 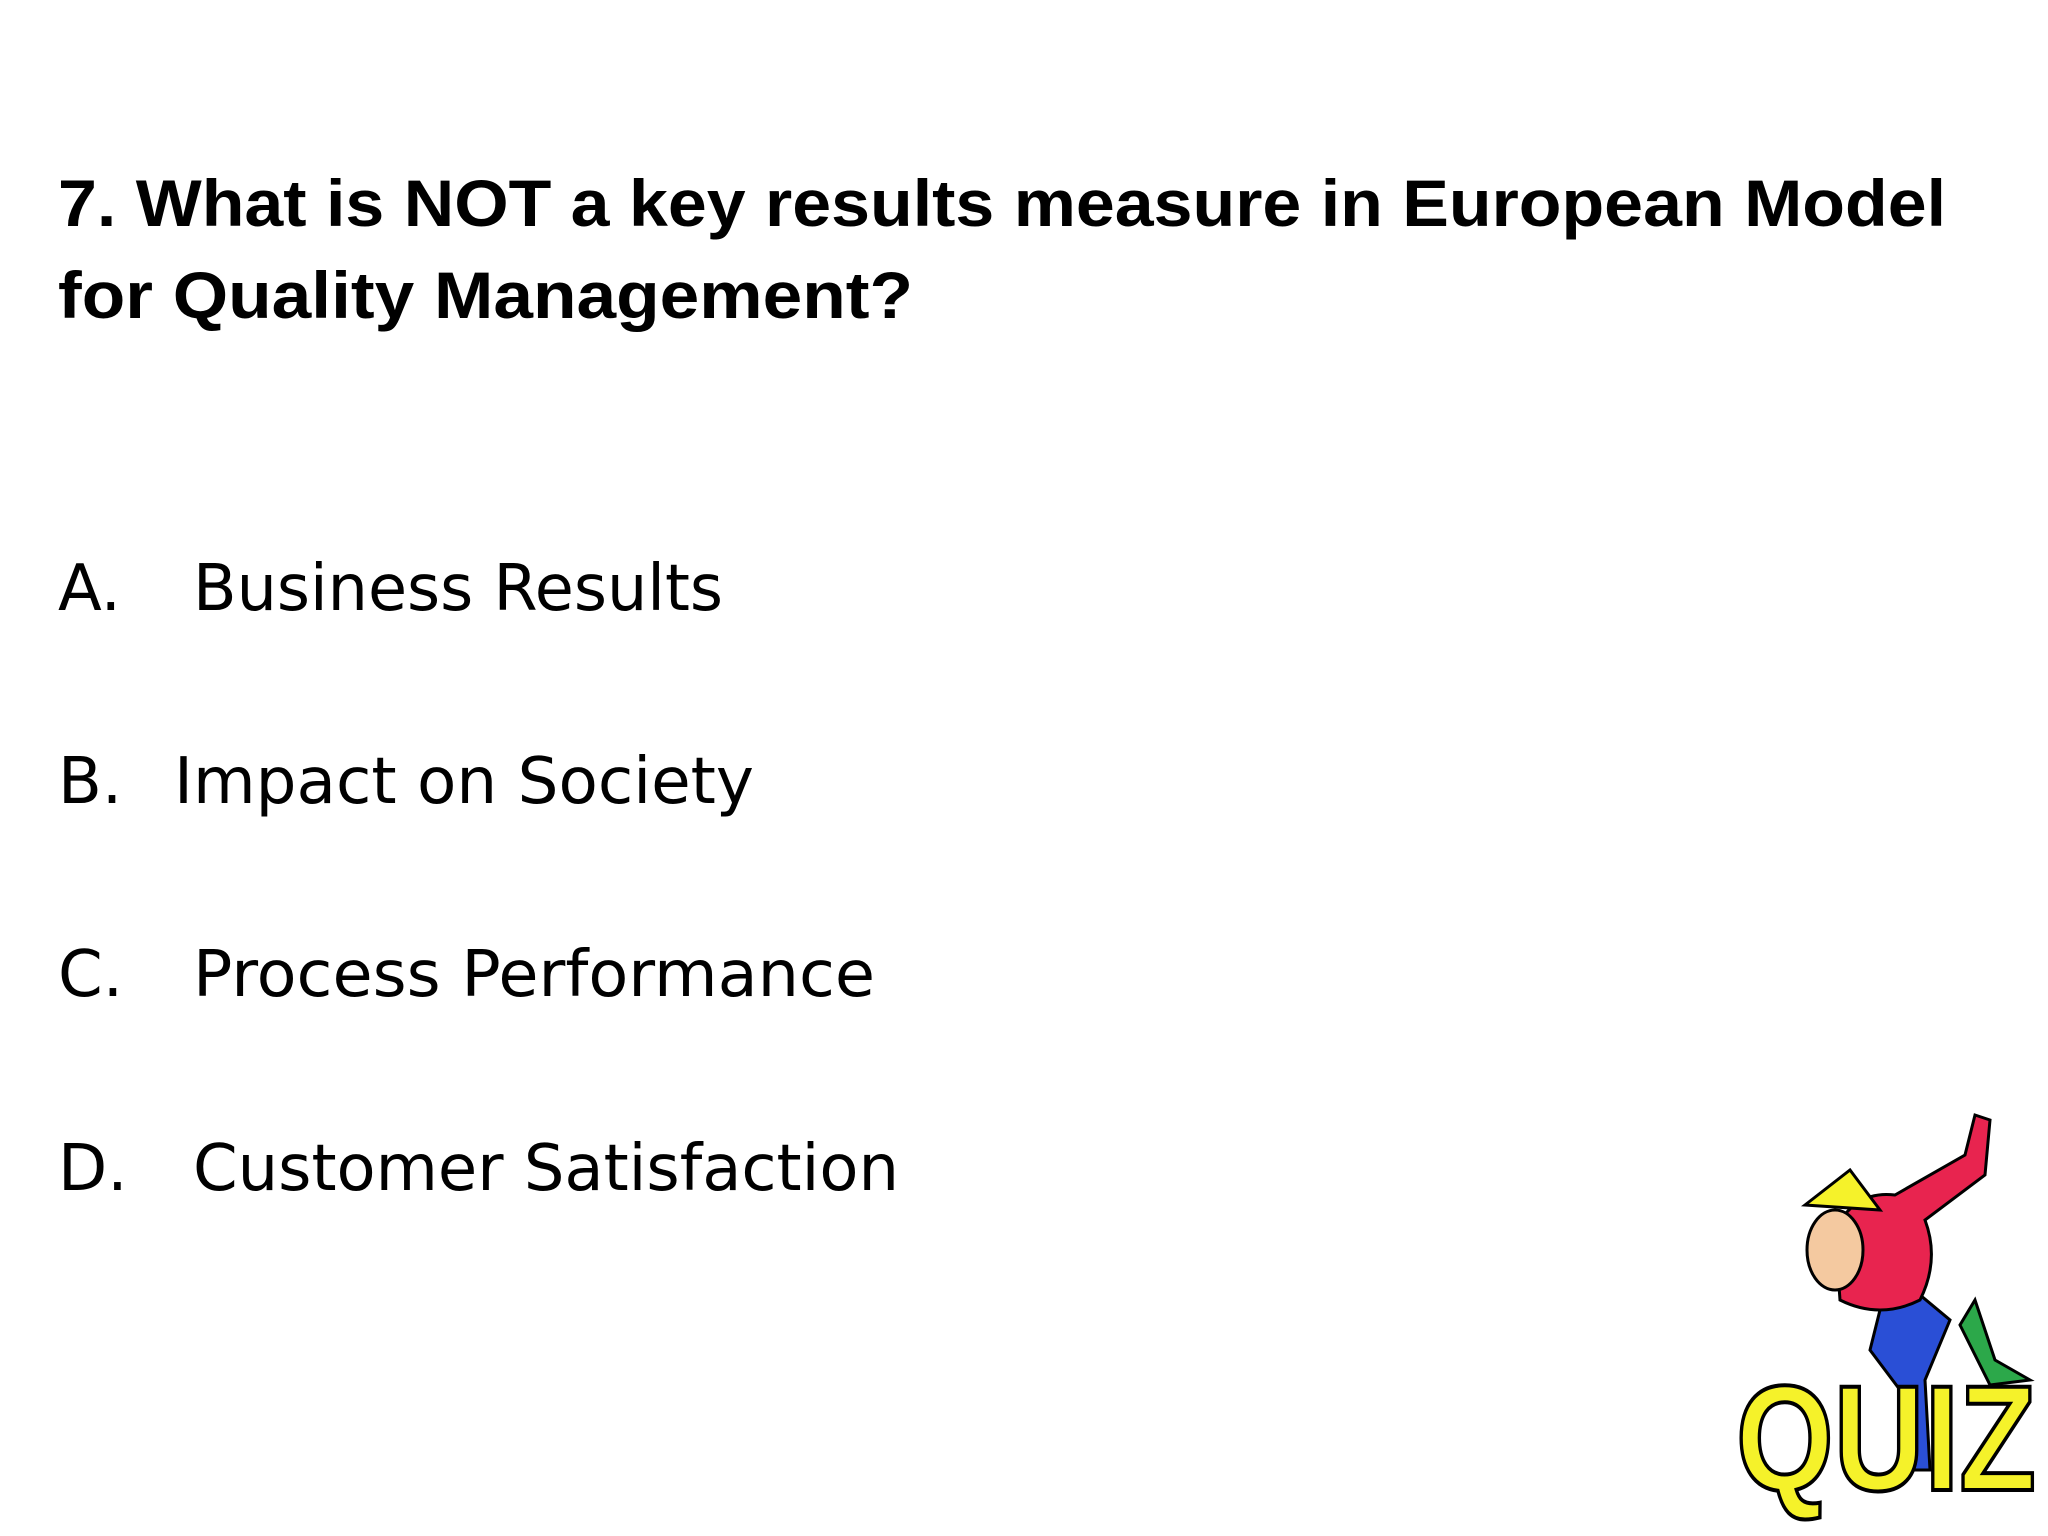 I want to click on option-text: Impact on Society, so click(x=464, y=782).